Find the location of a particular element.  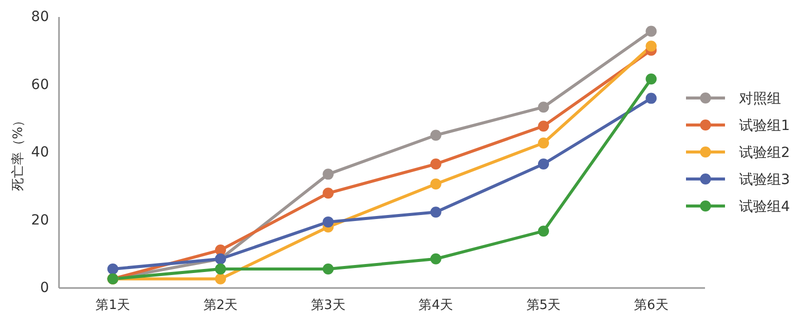

x-tick-label: 第4天 is located at coordinates (435, 305).